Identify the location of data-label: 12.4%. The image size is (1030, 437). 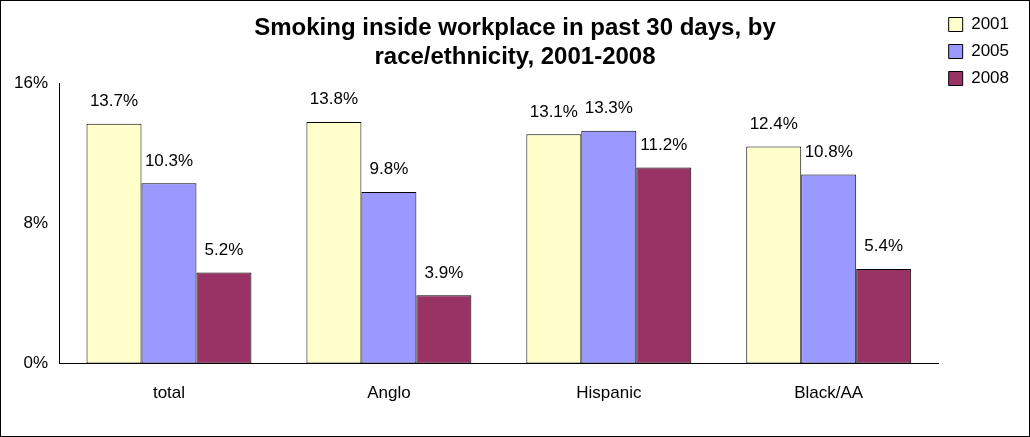
(773, 123).